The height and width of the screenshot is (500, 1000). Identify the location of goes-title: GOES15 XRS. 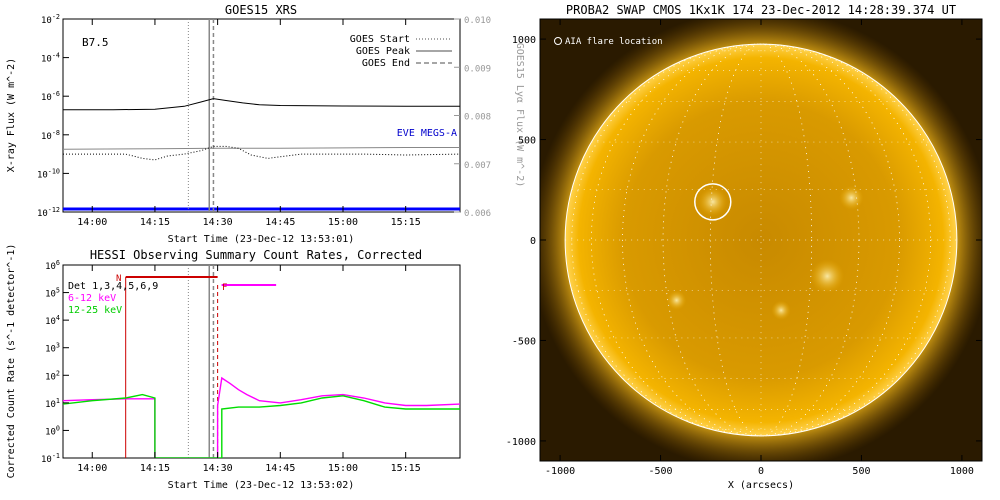
(261, 10).